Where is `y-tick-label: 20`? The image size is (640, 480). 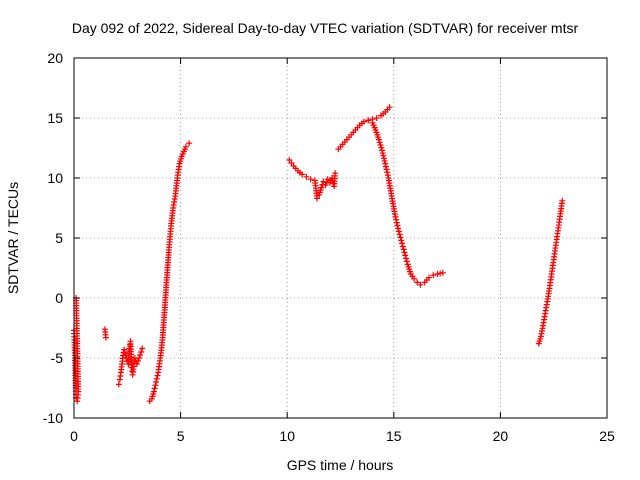 y-tick-label: 20 is located at coordinates (55, 58).